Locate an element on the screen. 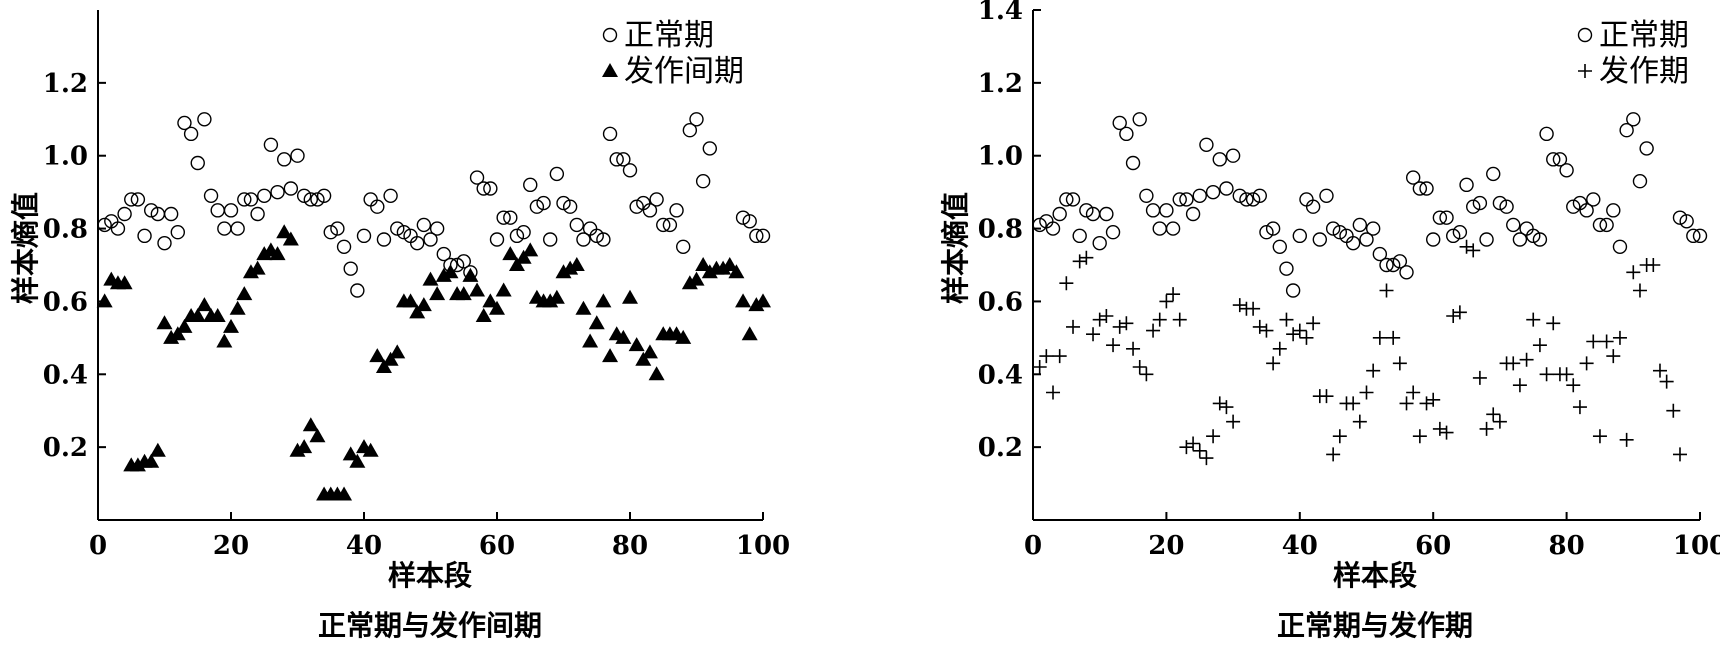 The width and height of the screenshot is (1720, 647). y-tick-label: 0.2 is located at coordinates (65, 448).